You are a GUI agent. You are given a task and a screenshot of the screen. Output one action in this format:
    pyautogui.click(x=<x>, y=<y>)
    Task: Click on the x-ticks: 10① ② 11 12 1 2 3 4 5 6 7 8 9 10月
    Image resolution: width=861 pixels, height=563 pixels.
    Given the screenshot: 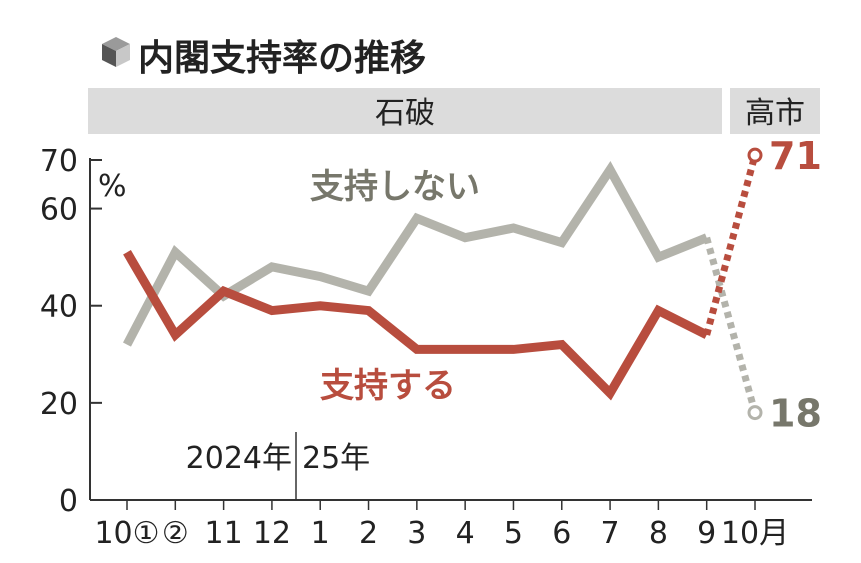 What is the action you would take?
    pyautogui.click(x=441, y=525)
    